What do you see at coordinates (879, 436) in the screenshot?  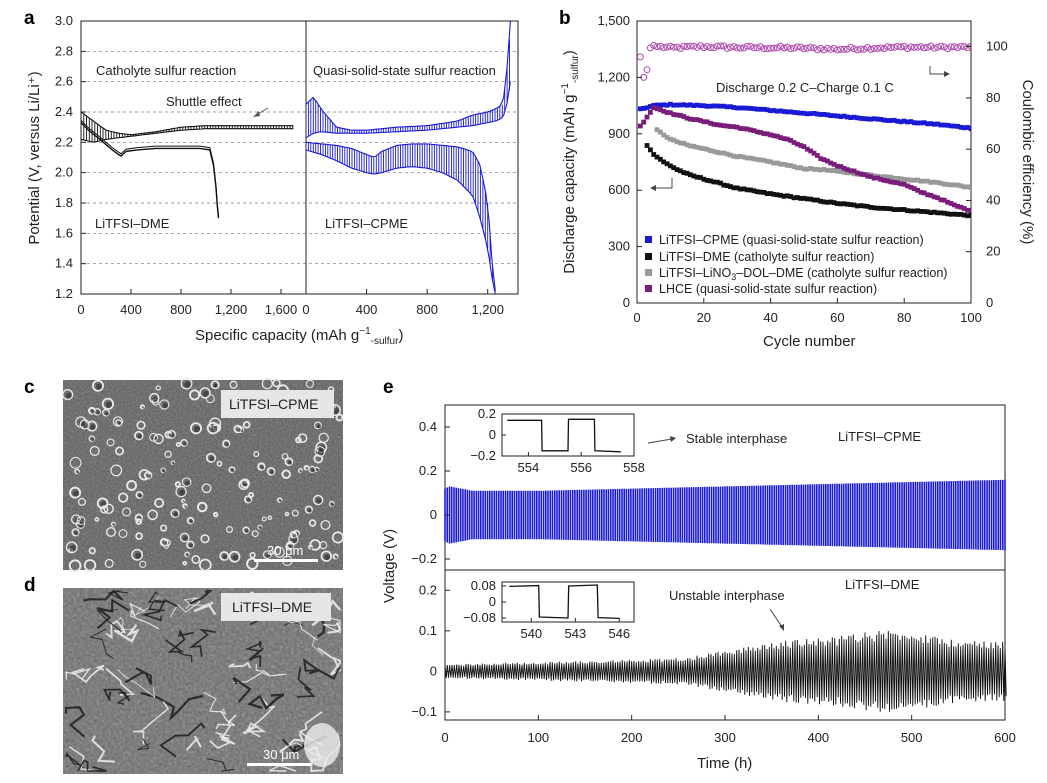 I see `panel-e-top-label: LiTFSI–CPME` at bounding box center [879, 436].